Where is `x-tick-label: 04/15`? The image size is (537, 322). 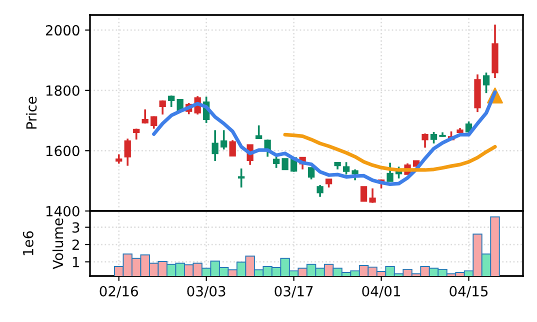
x-tick-label: 04/15 is located at coordinates (469, 292).